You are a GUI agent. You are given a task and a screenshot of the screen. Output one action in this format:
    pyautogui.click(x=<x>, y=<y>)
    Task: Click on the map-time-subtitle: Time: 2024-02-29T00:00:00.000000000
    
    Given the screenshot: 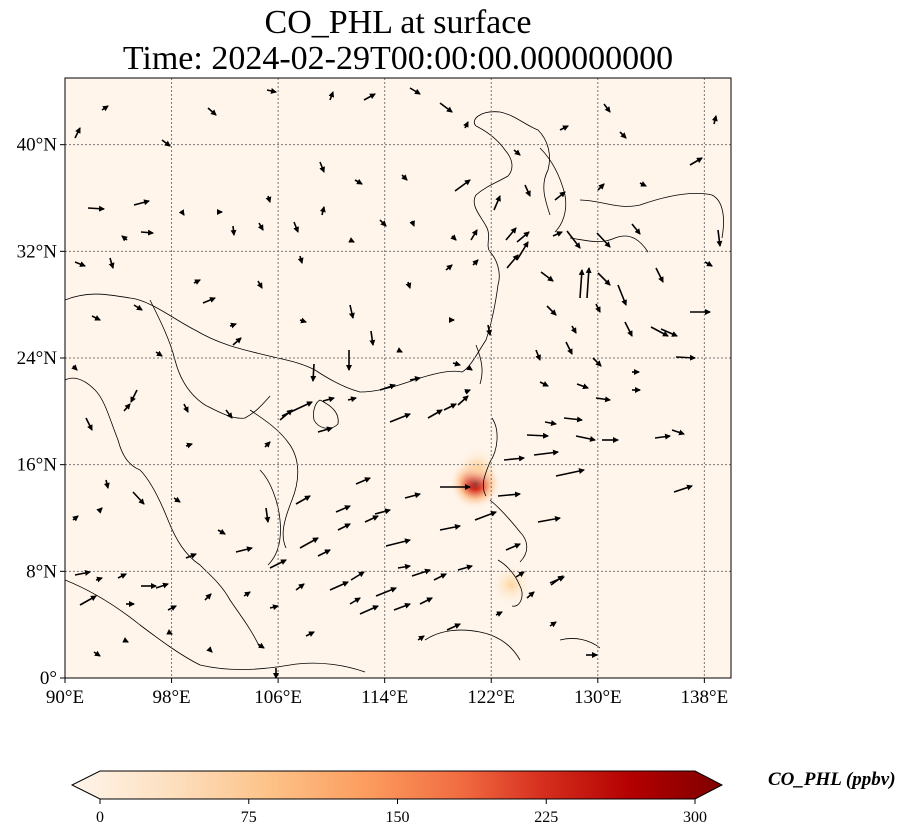 What is the action you would take?
    pyautogui.click(x=398, y=58)
    